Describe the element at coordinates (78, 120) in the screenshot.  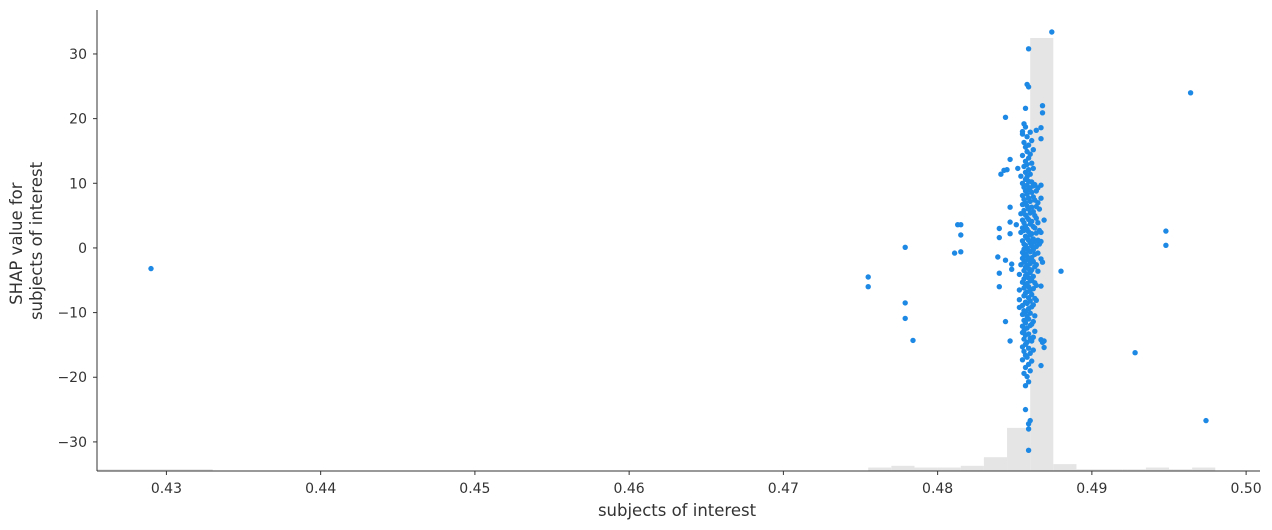
I see `y-tick-label-5: 20` at that location.